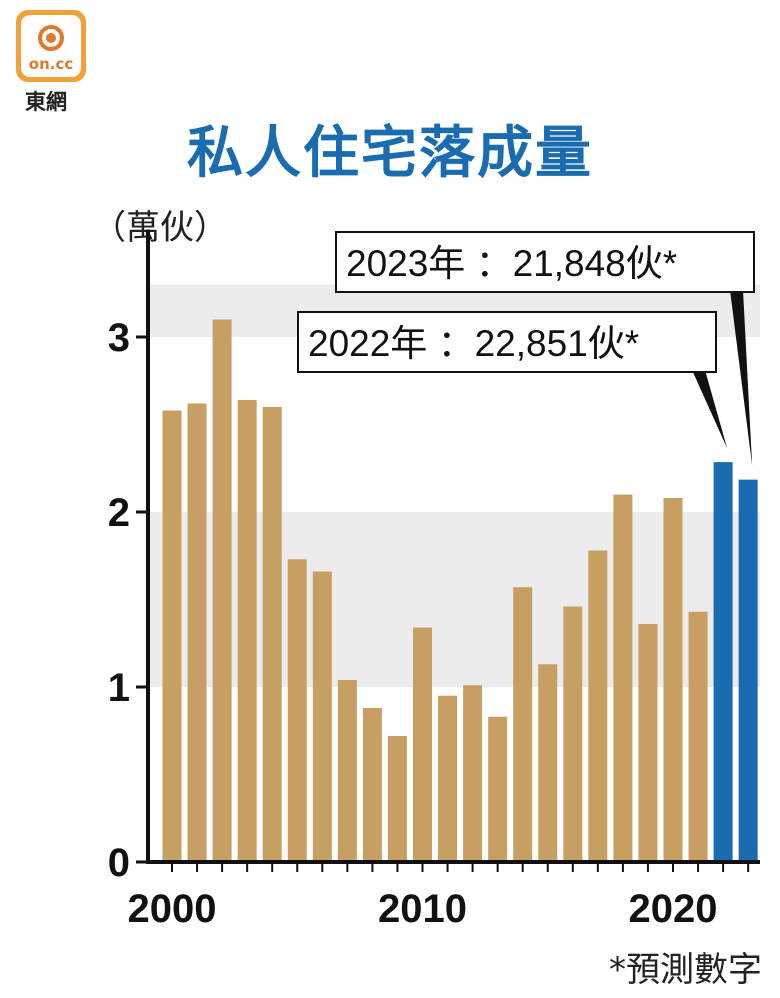 This screenshot has width=780, height=998. What do you see at coordinates (673, 909) in the screenshot?
I see `x-tick-label-2020: 2020` at bounding box center [673, 909].